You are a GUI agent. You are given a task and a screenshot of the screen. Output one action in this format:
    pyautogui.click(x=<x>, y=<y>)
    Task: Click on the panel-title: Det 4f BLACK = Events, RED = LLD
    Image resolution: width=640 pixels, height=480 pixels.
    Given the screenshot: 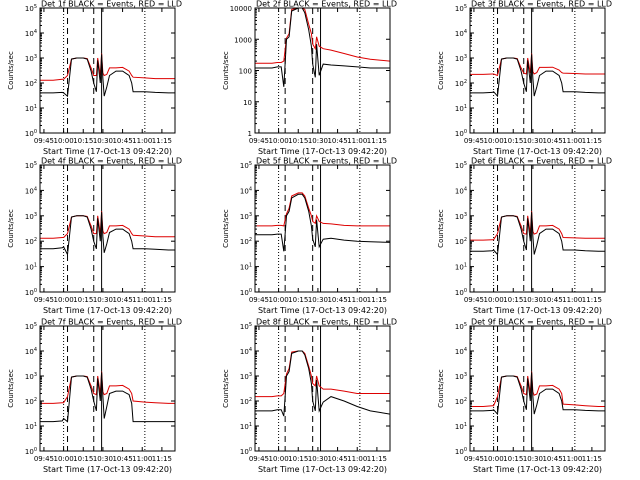 What is the action you would take?
    pyautogui.click(x=111, y=161)
    